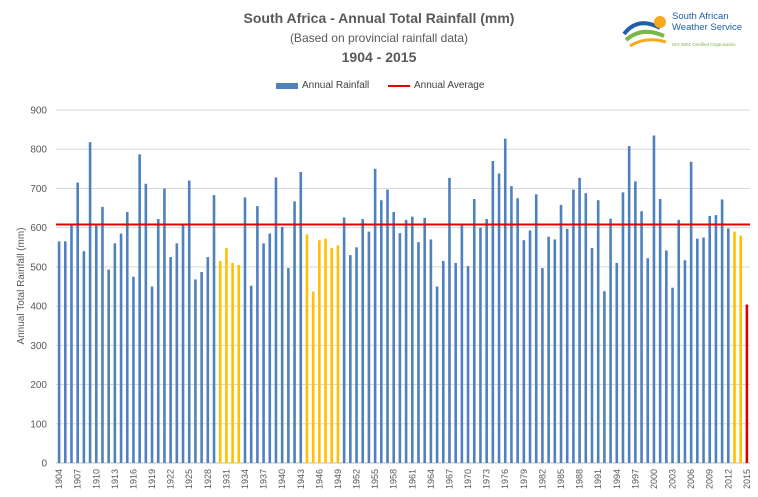  Describe the element at coordinates (747, 479) in the screenshot. I see `x-tick-label: 2015` at that location.